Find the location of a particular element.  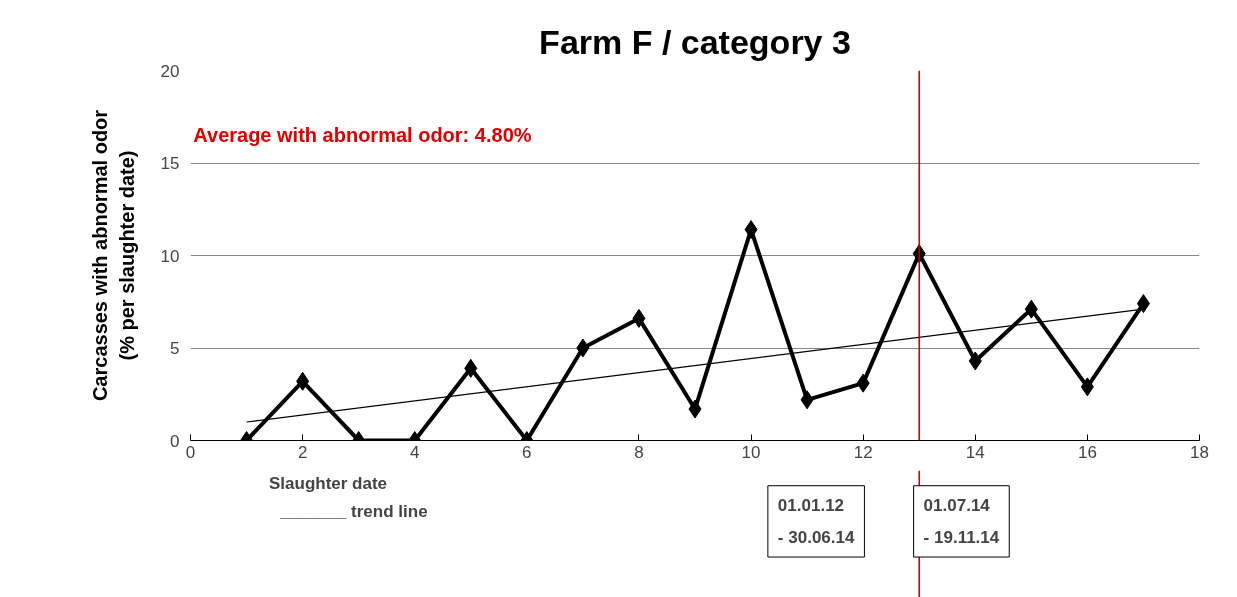

x-tick-label: 18 is located at coordinates (1199, 452).